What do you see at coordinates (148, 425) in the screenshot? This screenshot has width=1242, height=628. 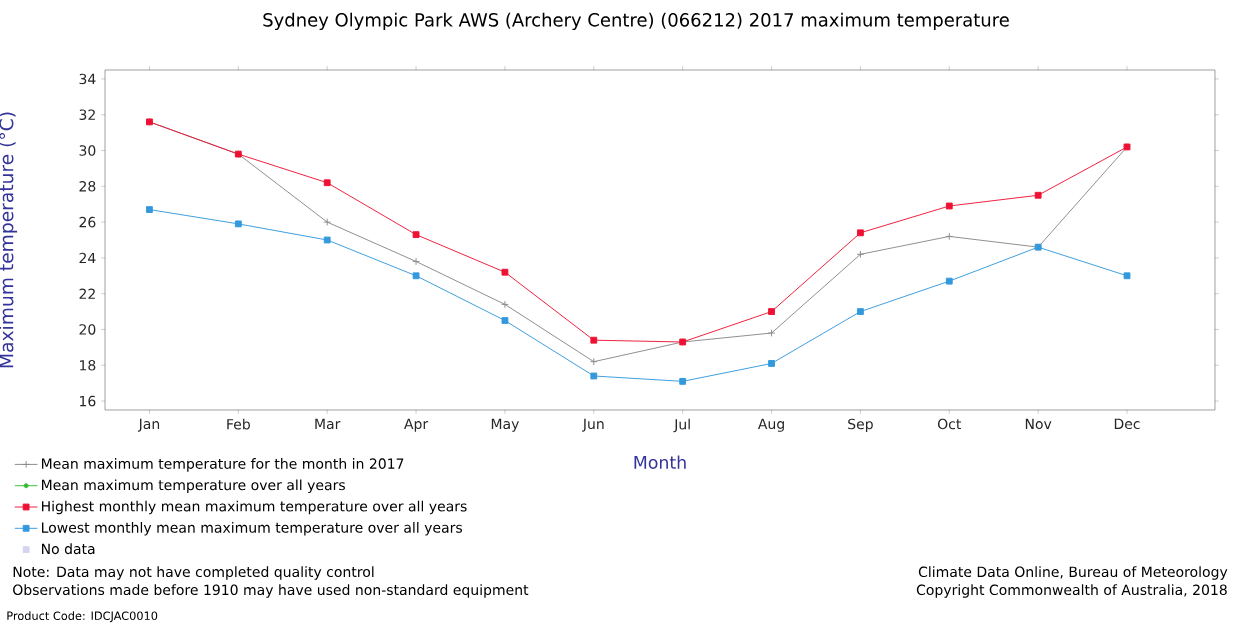 I see `x-tick-label: Jan` at bounding box center [148, 425].